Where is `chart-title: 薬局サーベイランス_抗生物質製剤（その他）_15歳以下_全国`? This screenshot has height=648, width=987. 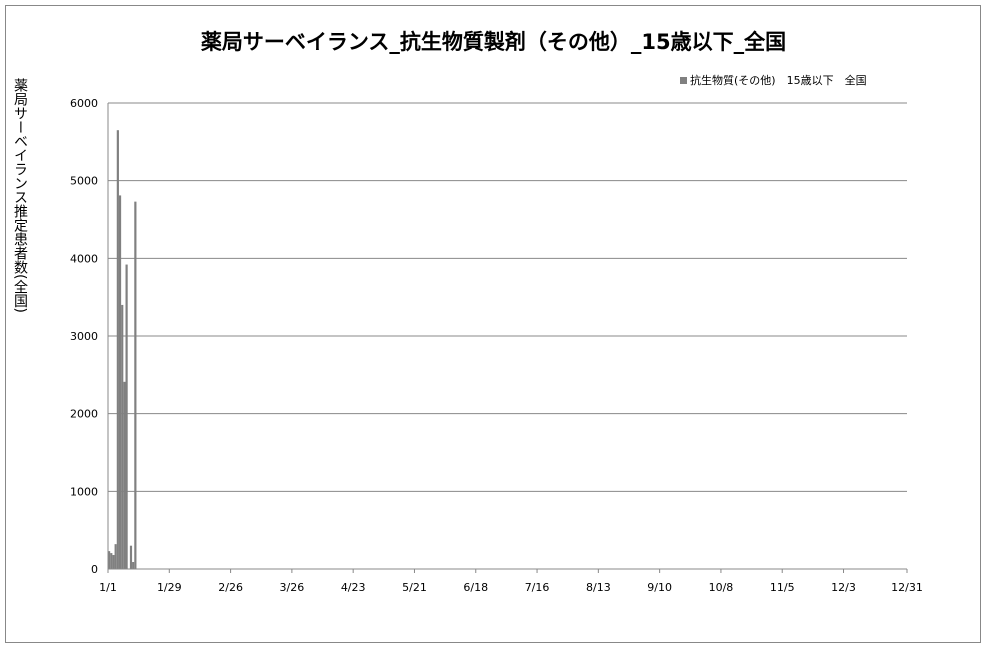 chart-title: 薬局サーベイランス_抗生物質製剤（その他）_15歳以下_全国 is located at coordinates (493, 42).